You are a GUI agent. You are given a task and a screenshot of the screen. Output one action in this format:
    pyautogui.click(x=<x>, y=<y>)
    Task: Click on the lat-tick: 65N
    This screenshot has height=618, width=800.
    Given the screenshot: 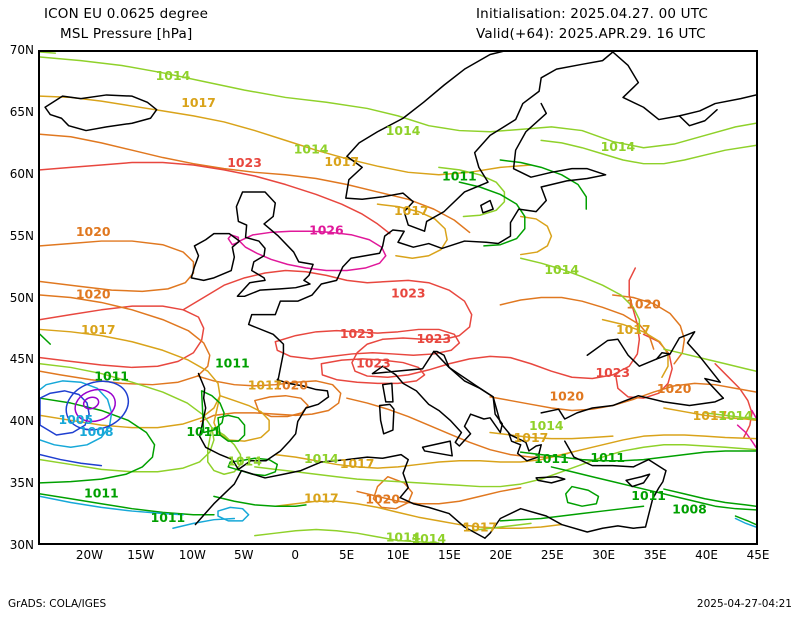 What is the action you would take?
    pyautogui.click(x=21, y=111)
    